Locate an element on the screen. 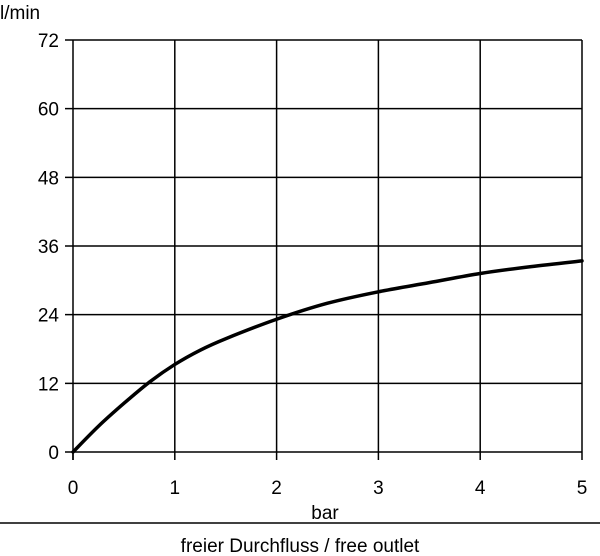  y-tick-labels: 0 12 24 36 48 60 72 is located at coordinates (49, 247).